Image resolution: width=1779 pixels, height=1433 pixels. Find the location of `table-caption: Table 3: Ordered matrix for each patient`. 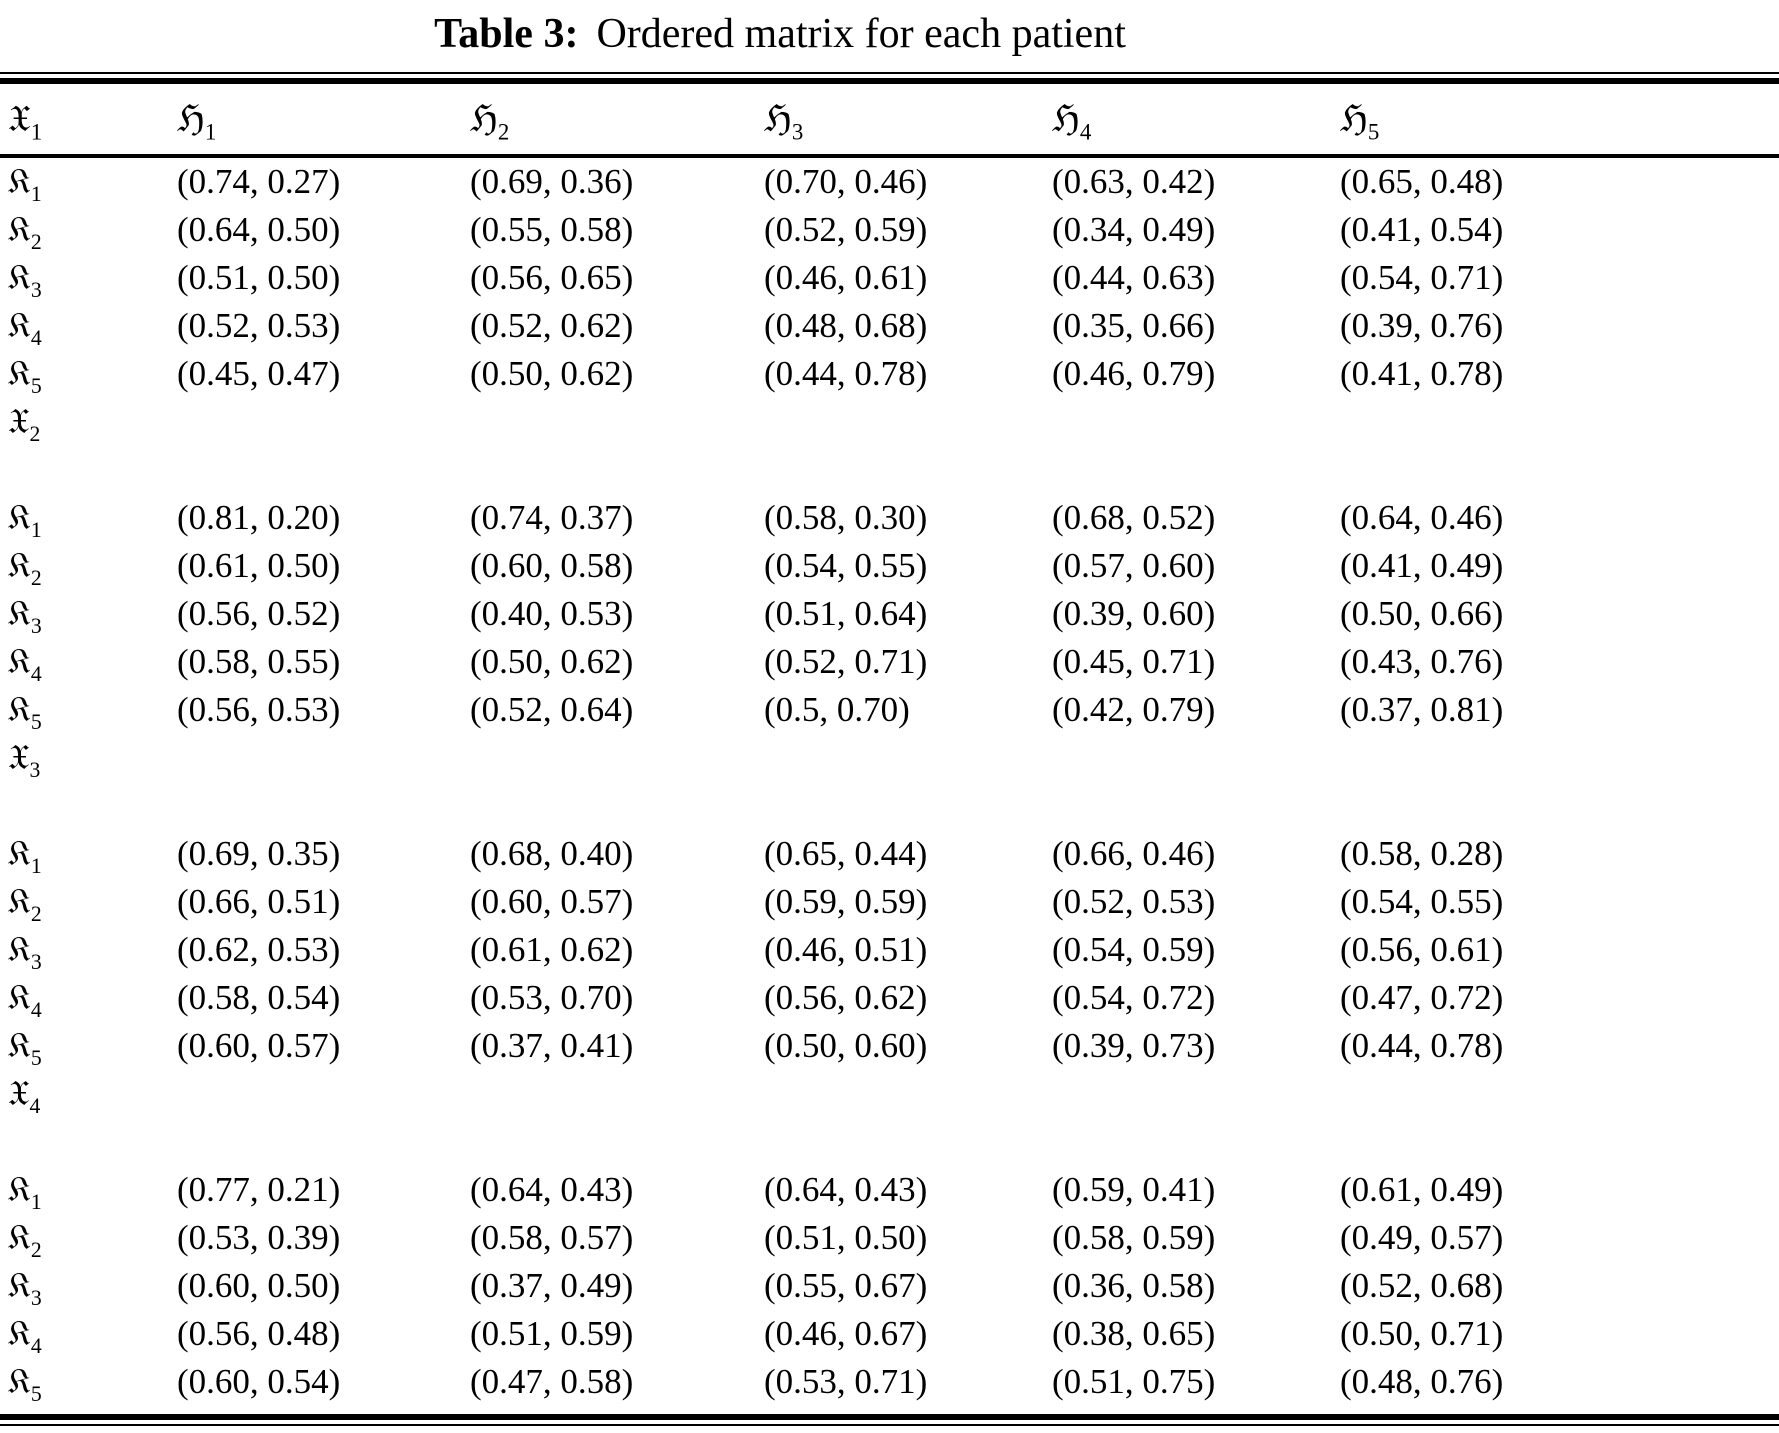

table-caption: Table 3: Ordered matrix for each patient is located at coordinates (780, 33).